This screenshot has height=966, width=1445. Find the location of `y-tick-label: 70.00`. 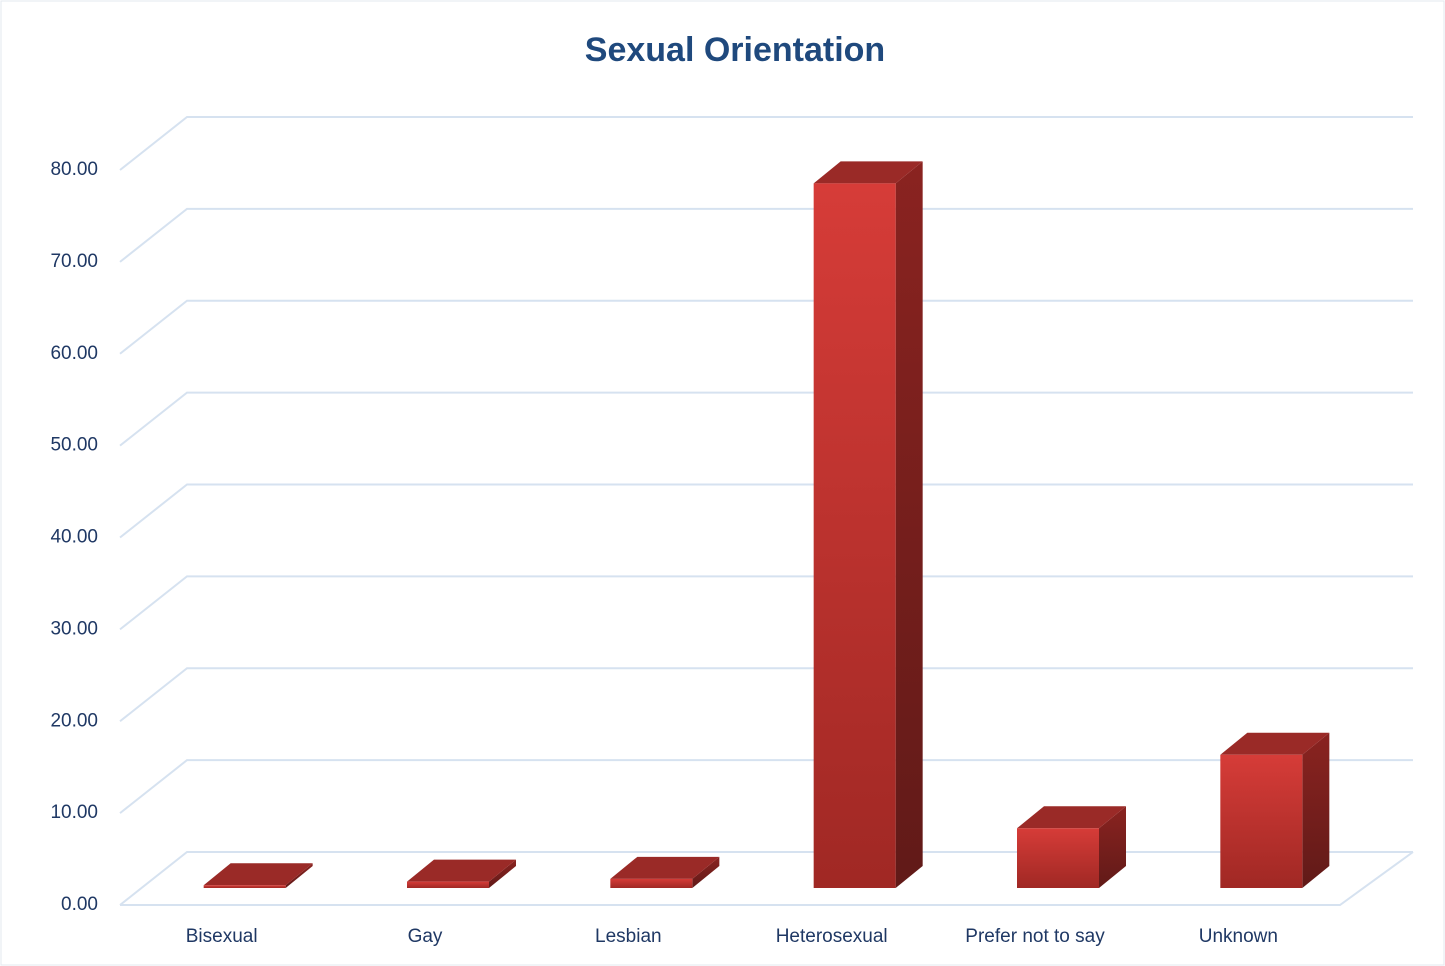

y-tick-label: 70.00 is located at coordinates (74, 261).